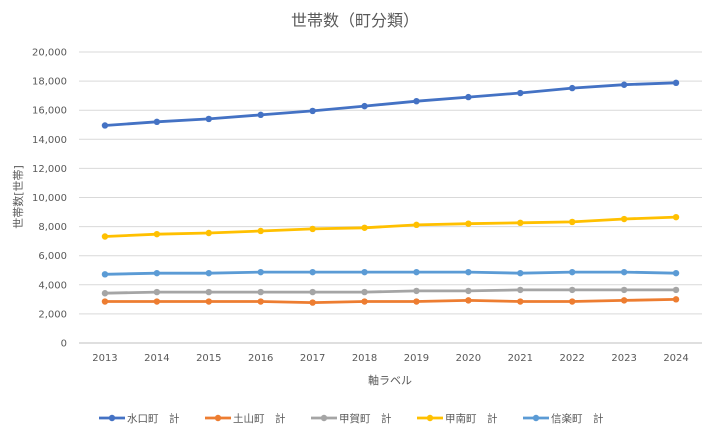  I want to click on legend-item: 信楽町 計, so click(563, 418).